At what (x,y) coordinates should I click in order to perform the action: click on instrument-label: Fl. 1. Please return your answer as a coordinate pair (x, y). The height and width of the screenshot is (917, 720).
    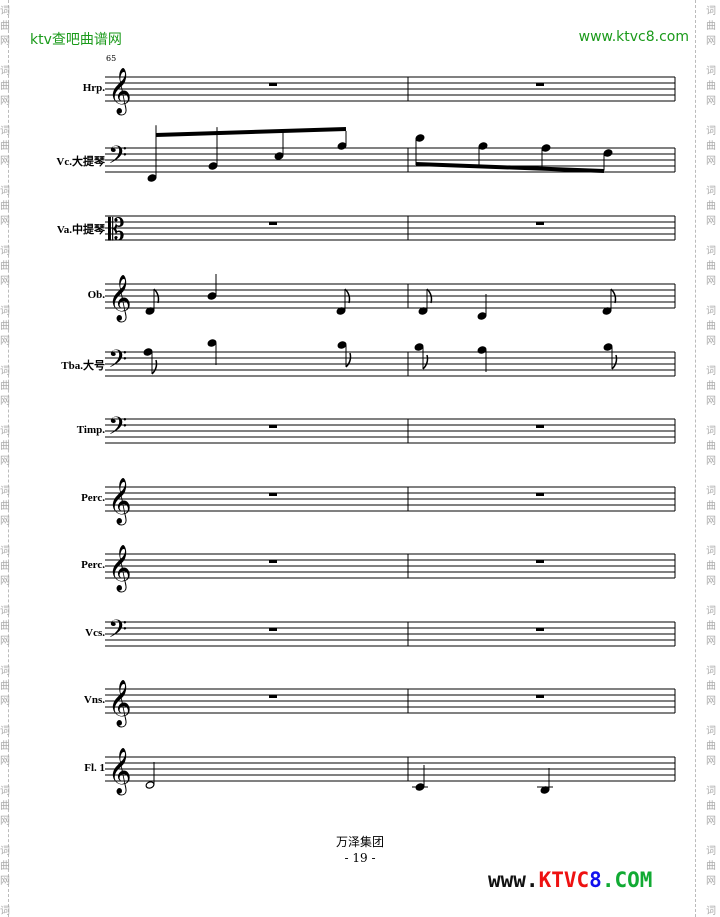
    Looking at the image, I should click on (94, 768).